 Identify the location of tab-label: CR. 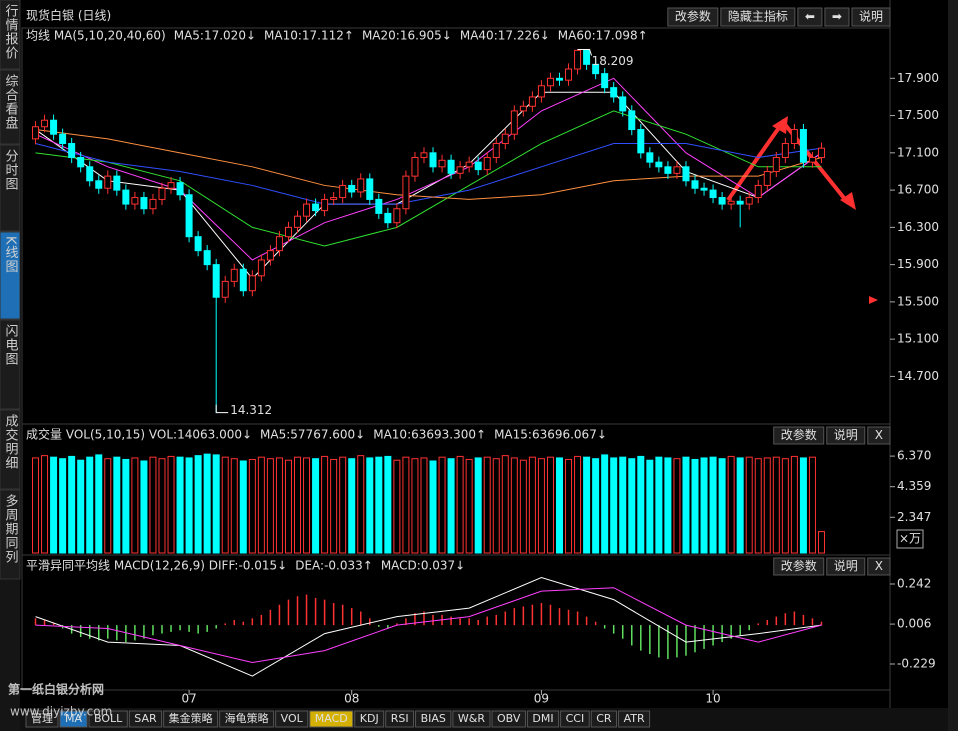
(604, 718).